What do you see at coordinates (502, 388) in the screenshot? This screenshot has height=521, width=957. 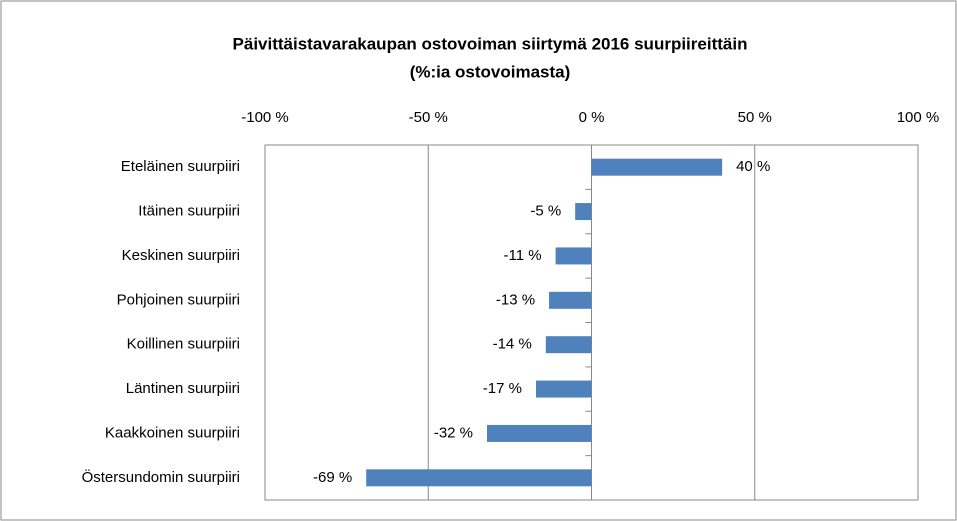 I see `data-label: -17 %` at bounding box center [502, 388].